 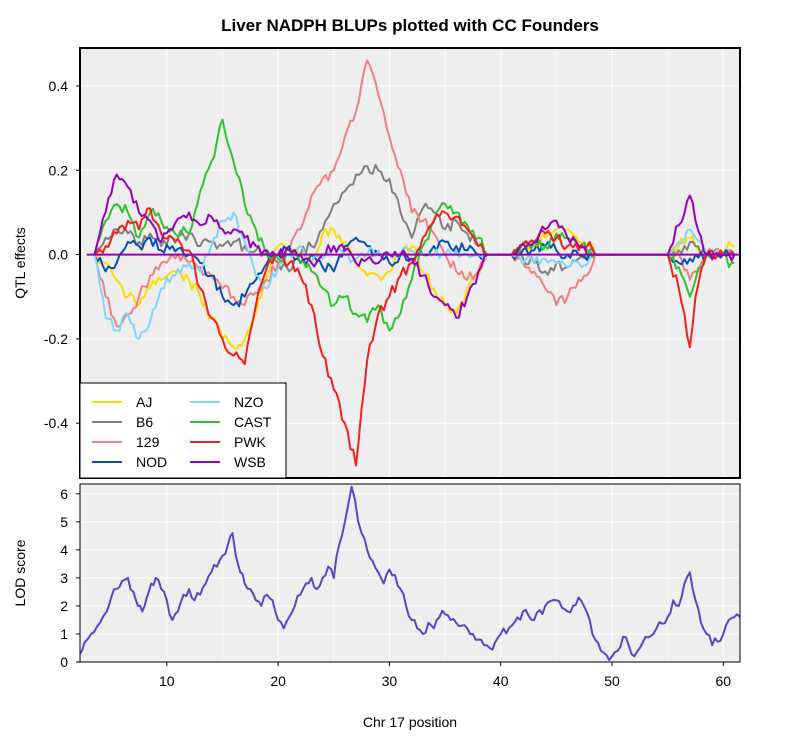 What do you see at coordinates (410, 722) in the screenshot?
I see `x-axis-label: Chr 17 position` at bounding box center [410, 722].